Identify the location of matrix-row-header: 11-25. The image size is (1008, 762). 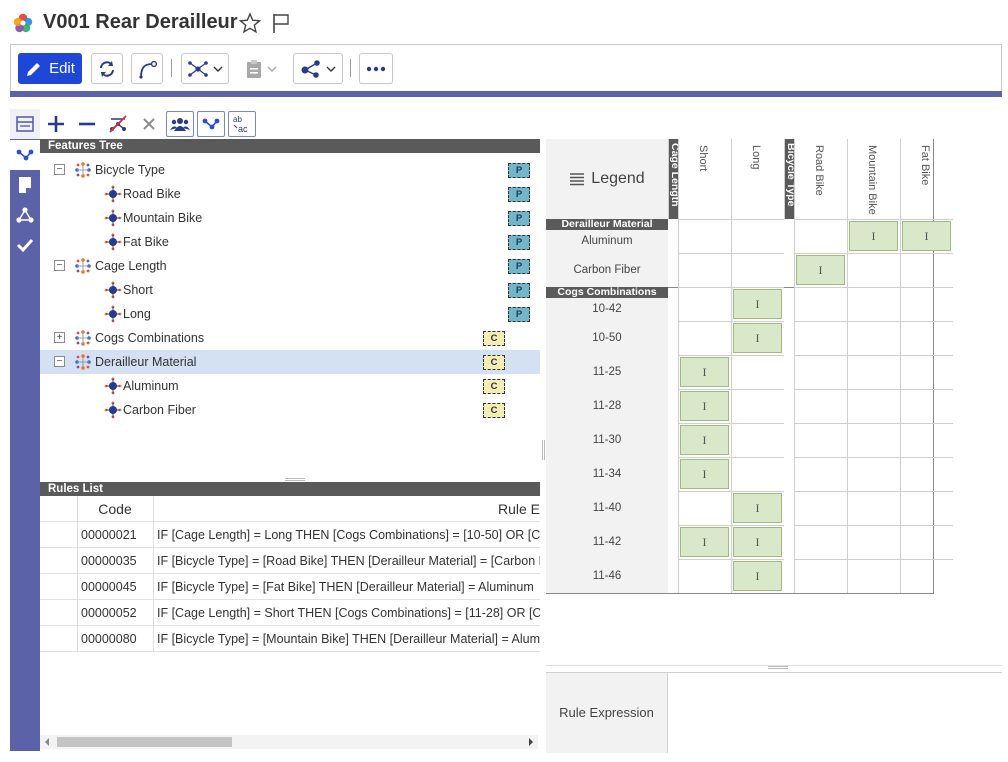
(607, 372).